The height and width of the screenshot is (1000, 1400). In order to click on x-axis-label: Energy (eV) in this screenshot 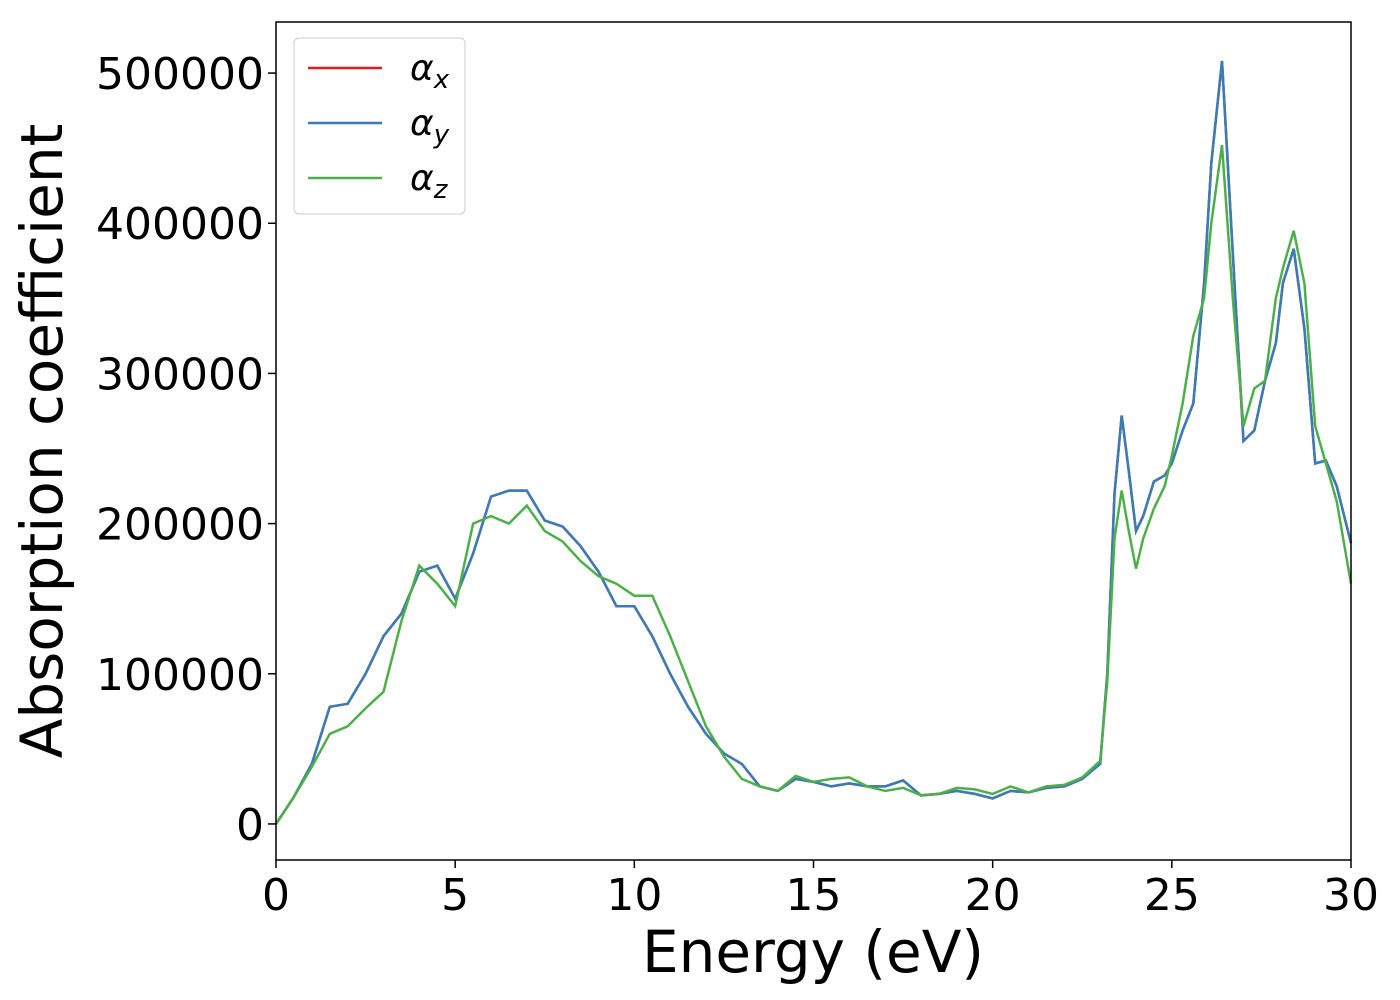, I will do `click(813, 952)`.